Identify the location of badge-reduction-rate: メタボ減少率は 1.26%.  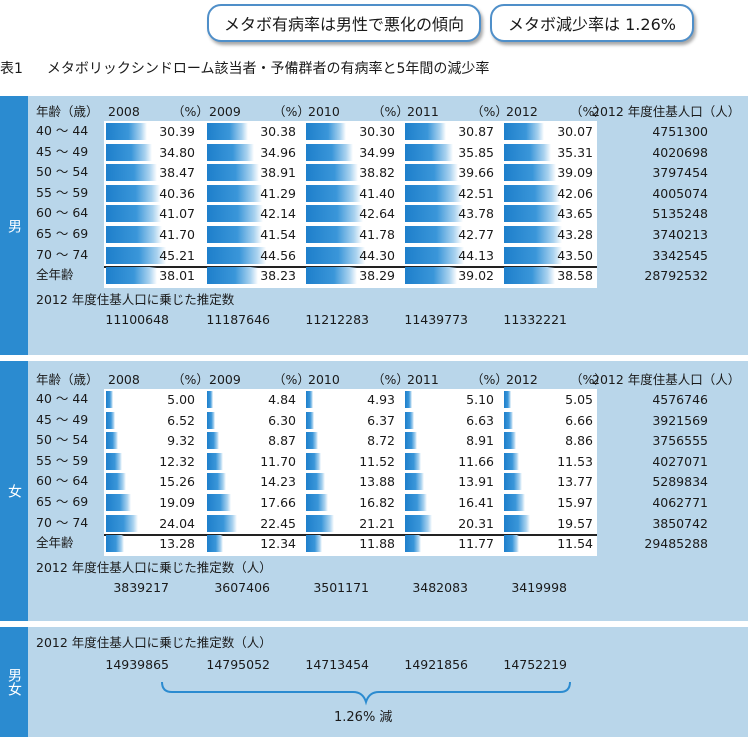
(592, 23).